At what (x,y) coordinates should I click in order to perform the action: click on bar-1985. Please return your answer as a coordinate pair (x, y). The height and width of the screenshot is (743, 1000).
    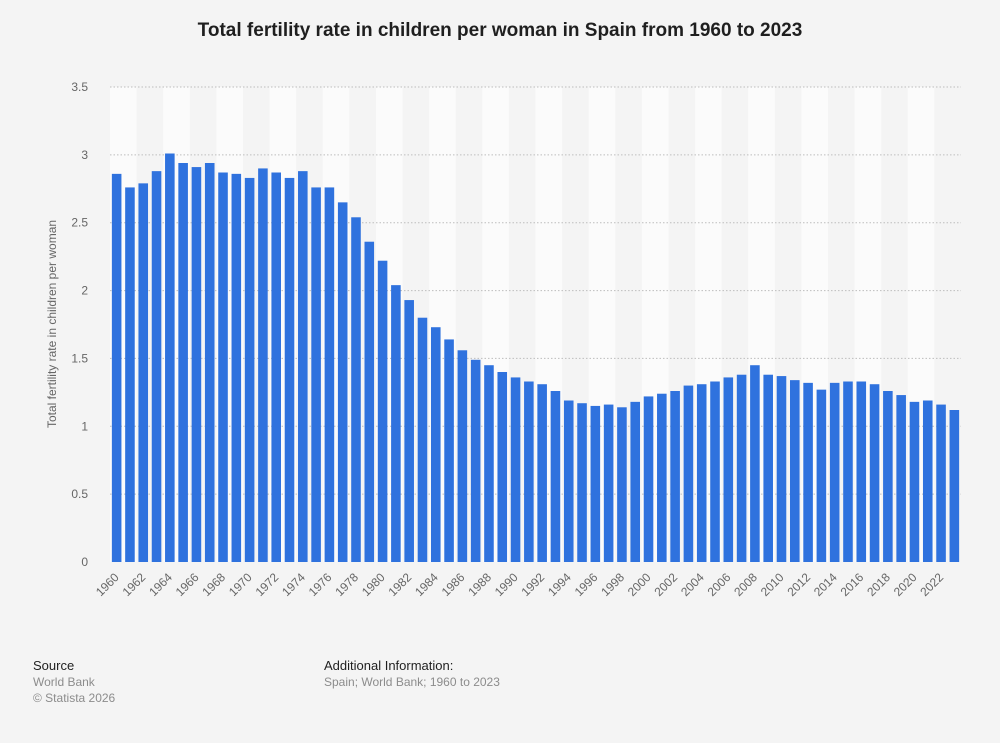
    Looking at the image, I should click on (449, 450).